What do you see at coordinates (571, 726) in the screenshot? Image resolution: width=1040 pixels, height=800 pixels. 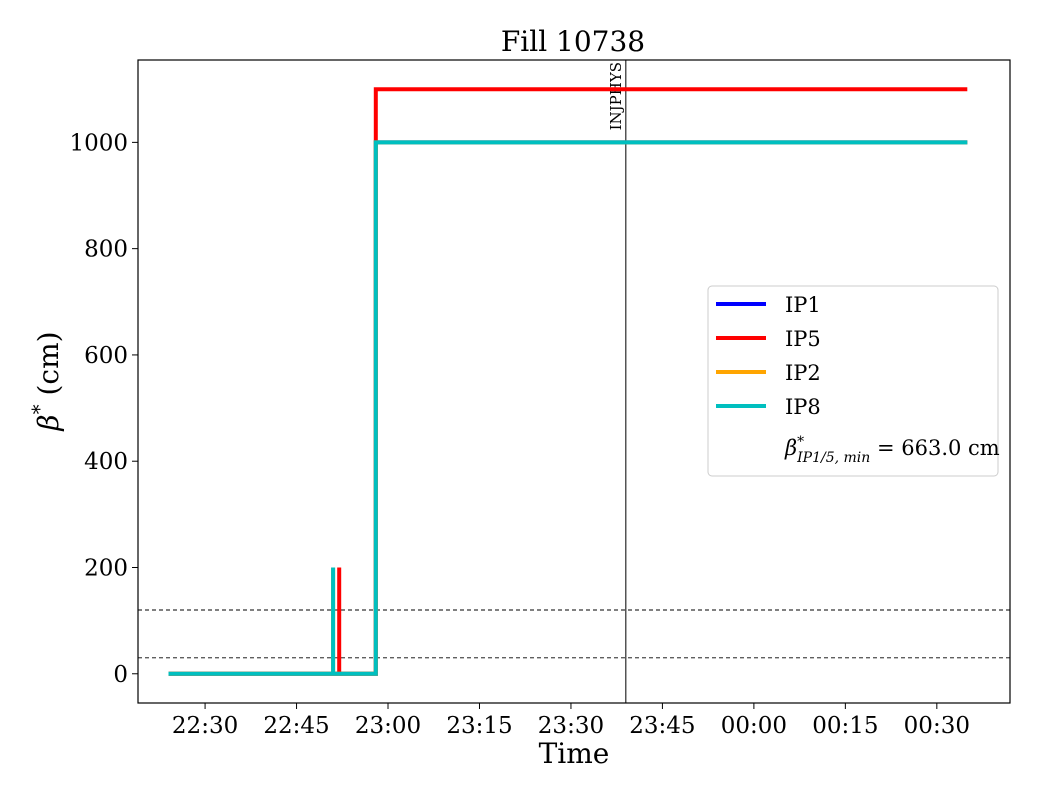 I see `x-tick-label: 23:30` at bounding box center [571, 726].